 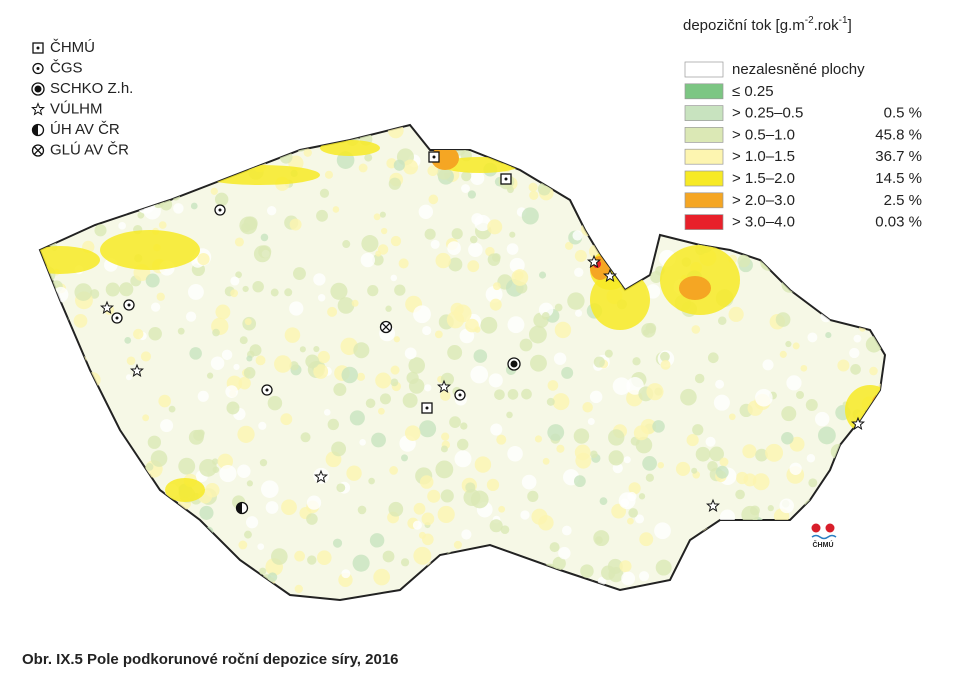 I want to click on legend-share: 36.7 %, so click(x=898, y=156).